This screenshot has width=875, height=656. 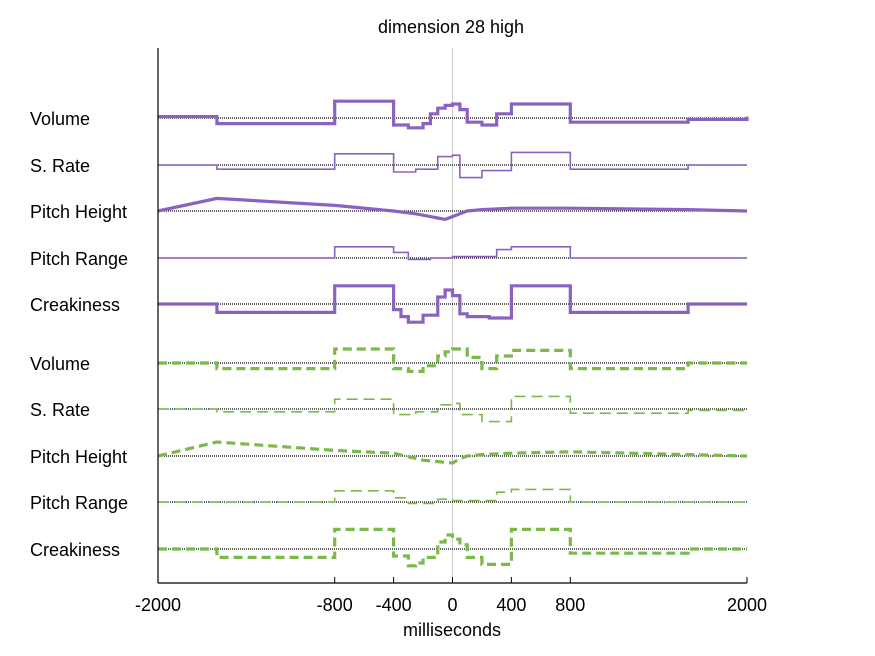 What do you see at coordinates (747, 605) in the screenshot?
I see `x-tick-label: 2000` at bounding box center [747, 605].